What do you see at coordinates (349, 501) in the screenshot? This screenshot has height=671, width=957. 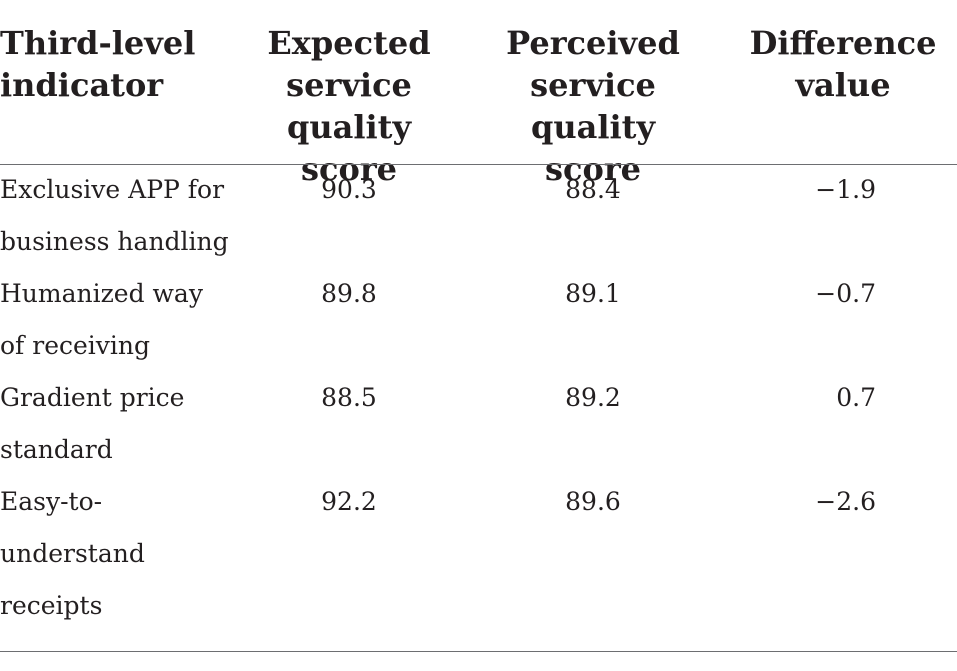 I see `expected-score-cell: 92.2` at bounding box center [349, 501].